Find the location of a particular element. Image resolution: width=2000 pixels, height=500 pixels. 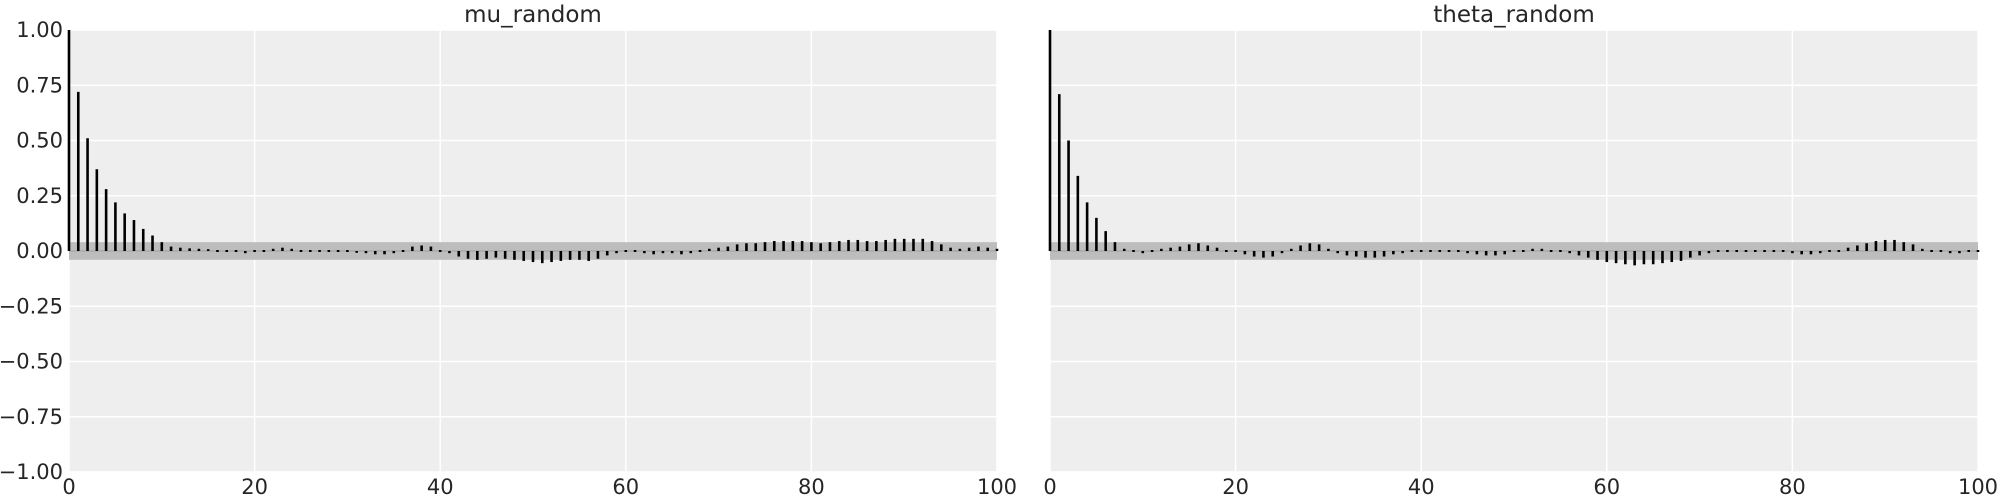

y-tick-label: 0.50 is located at coordinates (39, 141).